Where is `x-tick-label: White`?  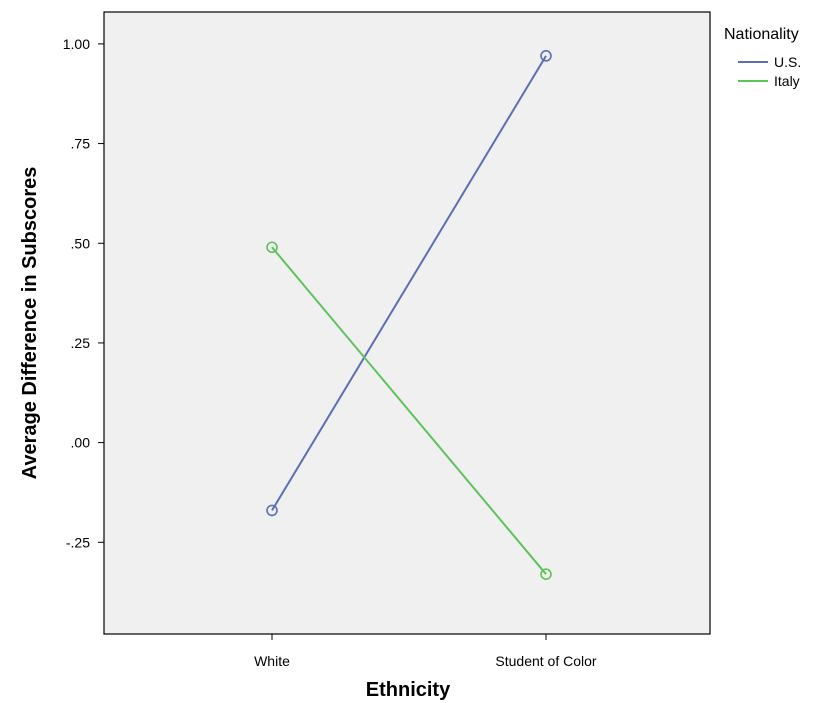
x-tick-label: White is located at coordinates (272, 661).